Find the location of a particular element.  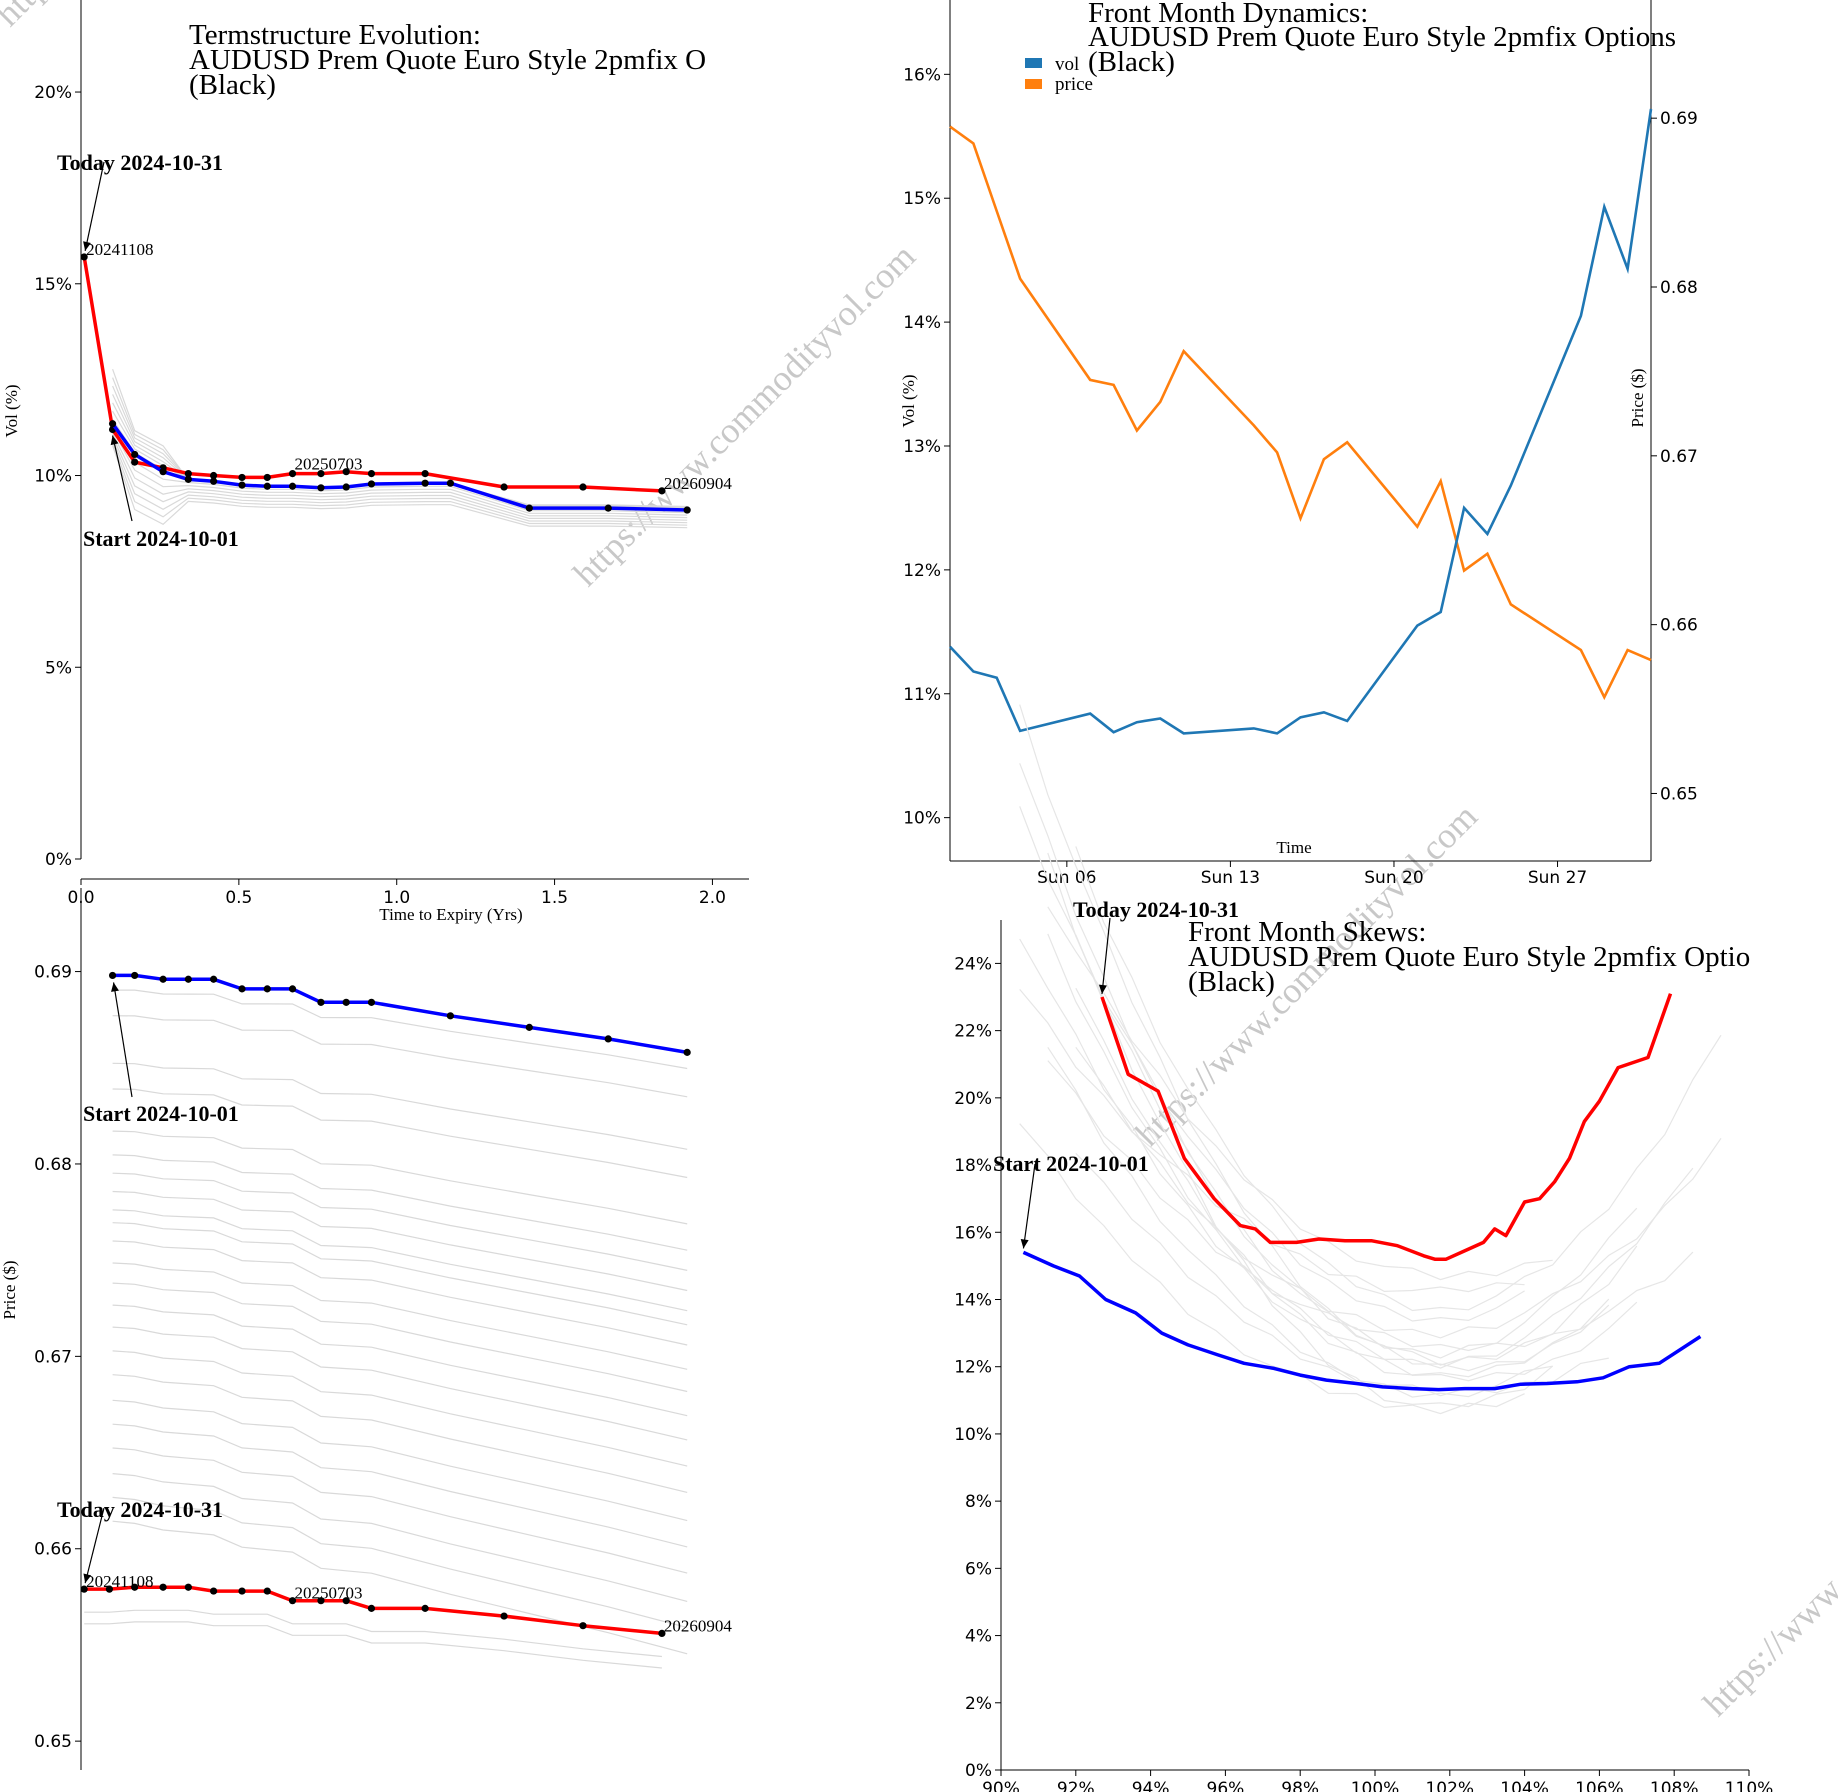

dynamics-vol-line is located at coordinates (1301, 421).